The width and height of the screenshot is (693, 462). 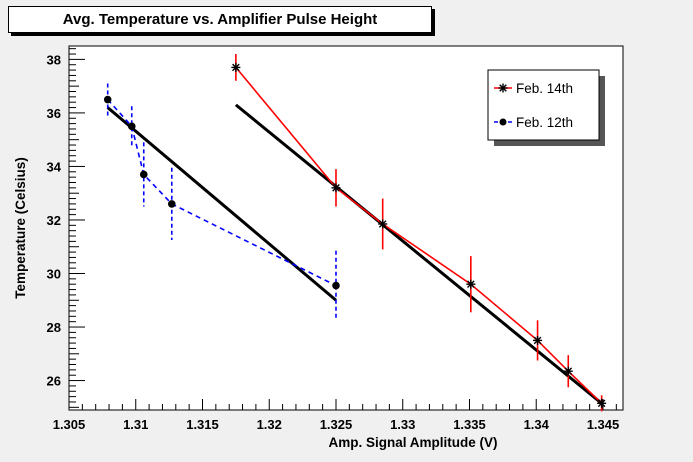 What do you see at coordinates (537, 424) in the screenshot?
I see `x-tick-label: 1.34` at bounding box center [537, 424].